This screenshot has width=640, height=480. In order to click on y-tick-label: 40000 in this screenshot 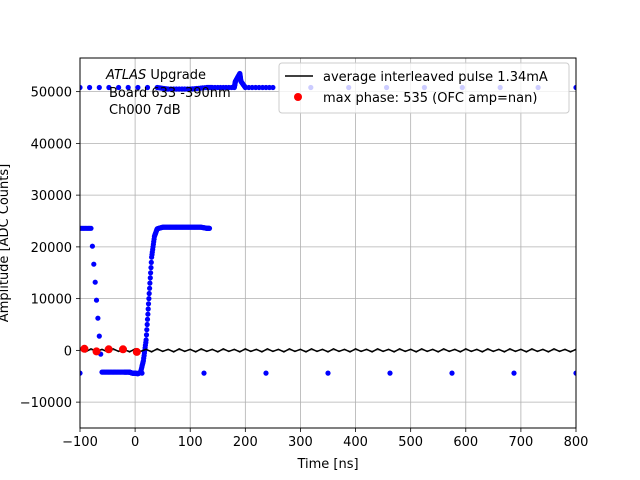, I will do `click(51, 144)`.